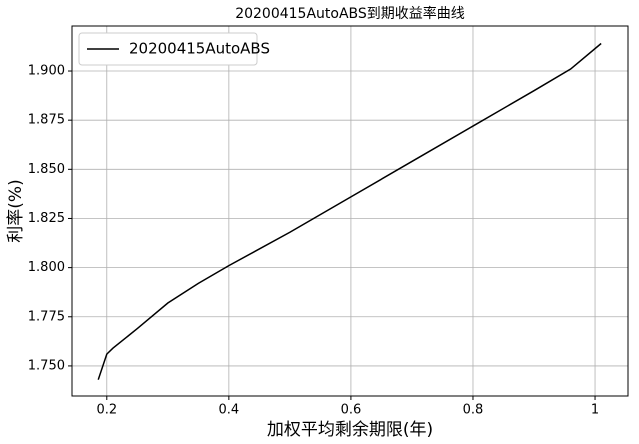 The width and height of the screenshot is (639, 444). I want to click on y-axis-label: 利率(%), so click(16, 210).